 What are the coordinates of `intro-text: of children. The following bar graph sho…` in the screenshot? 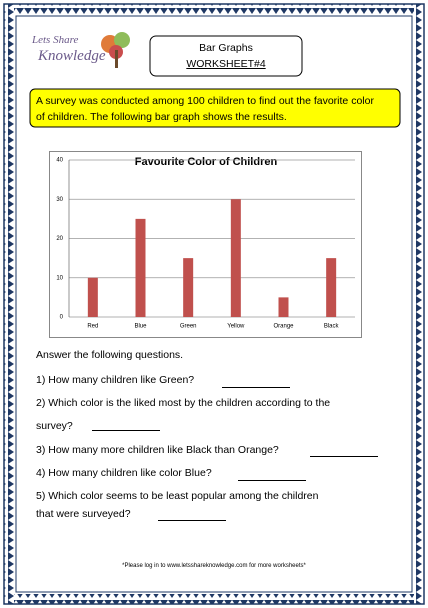 It's located at (161, 117).